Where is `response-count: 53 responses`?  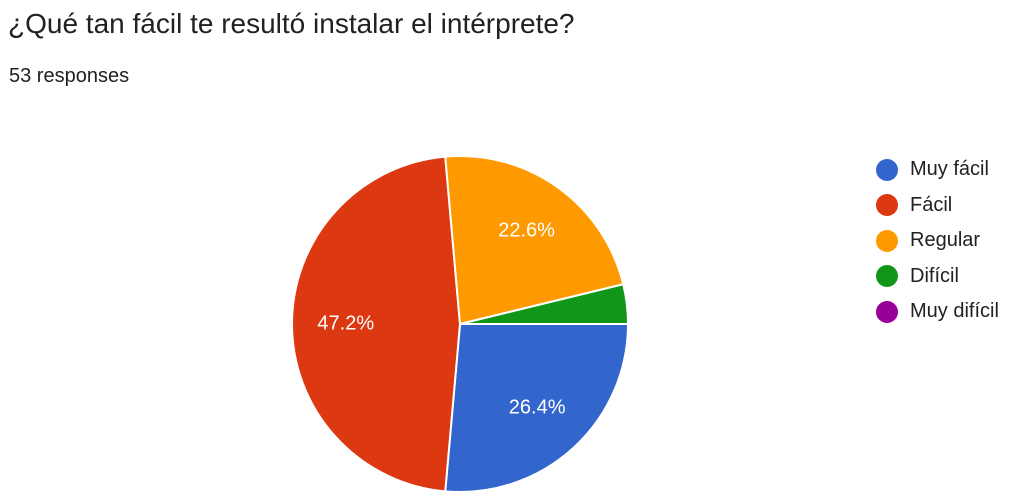
response-count: 53 responses is located at coordinates (69, 76).